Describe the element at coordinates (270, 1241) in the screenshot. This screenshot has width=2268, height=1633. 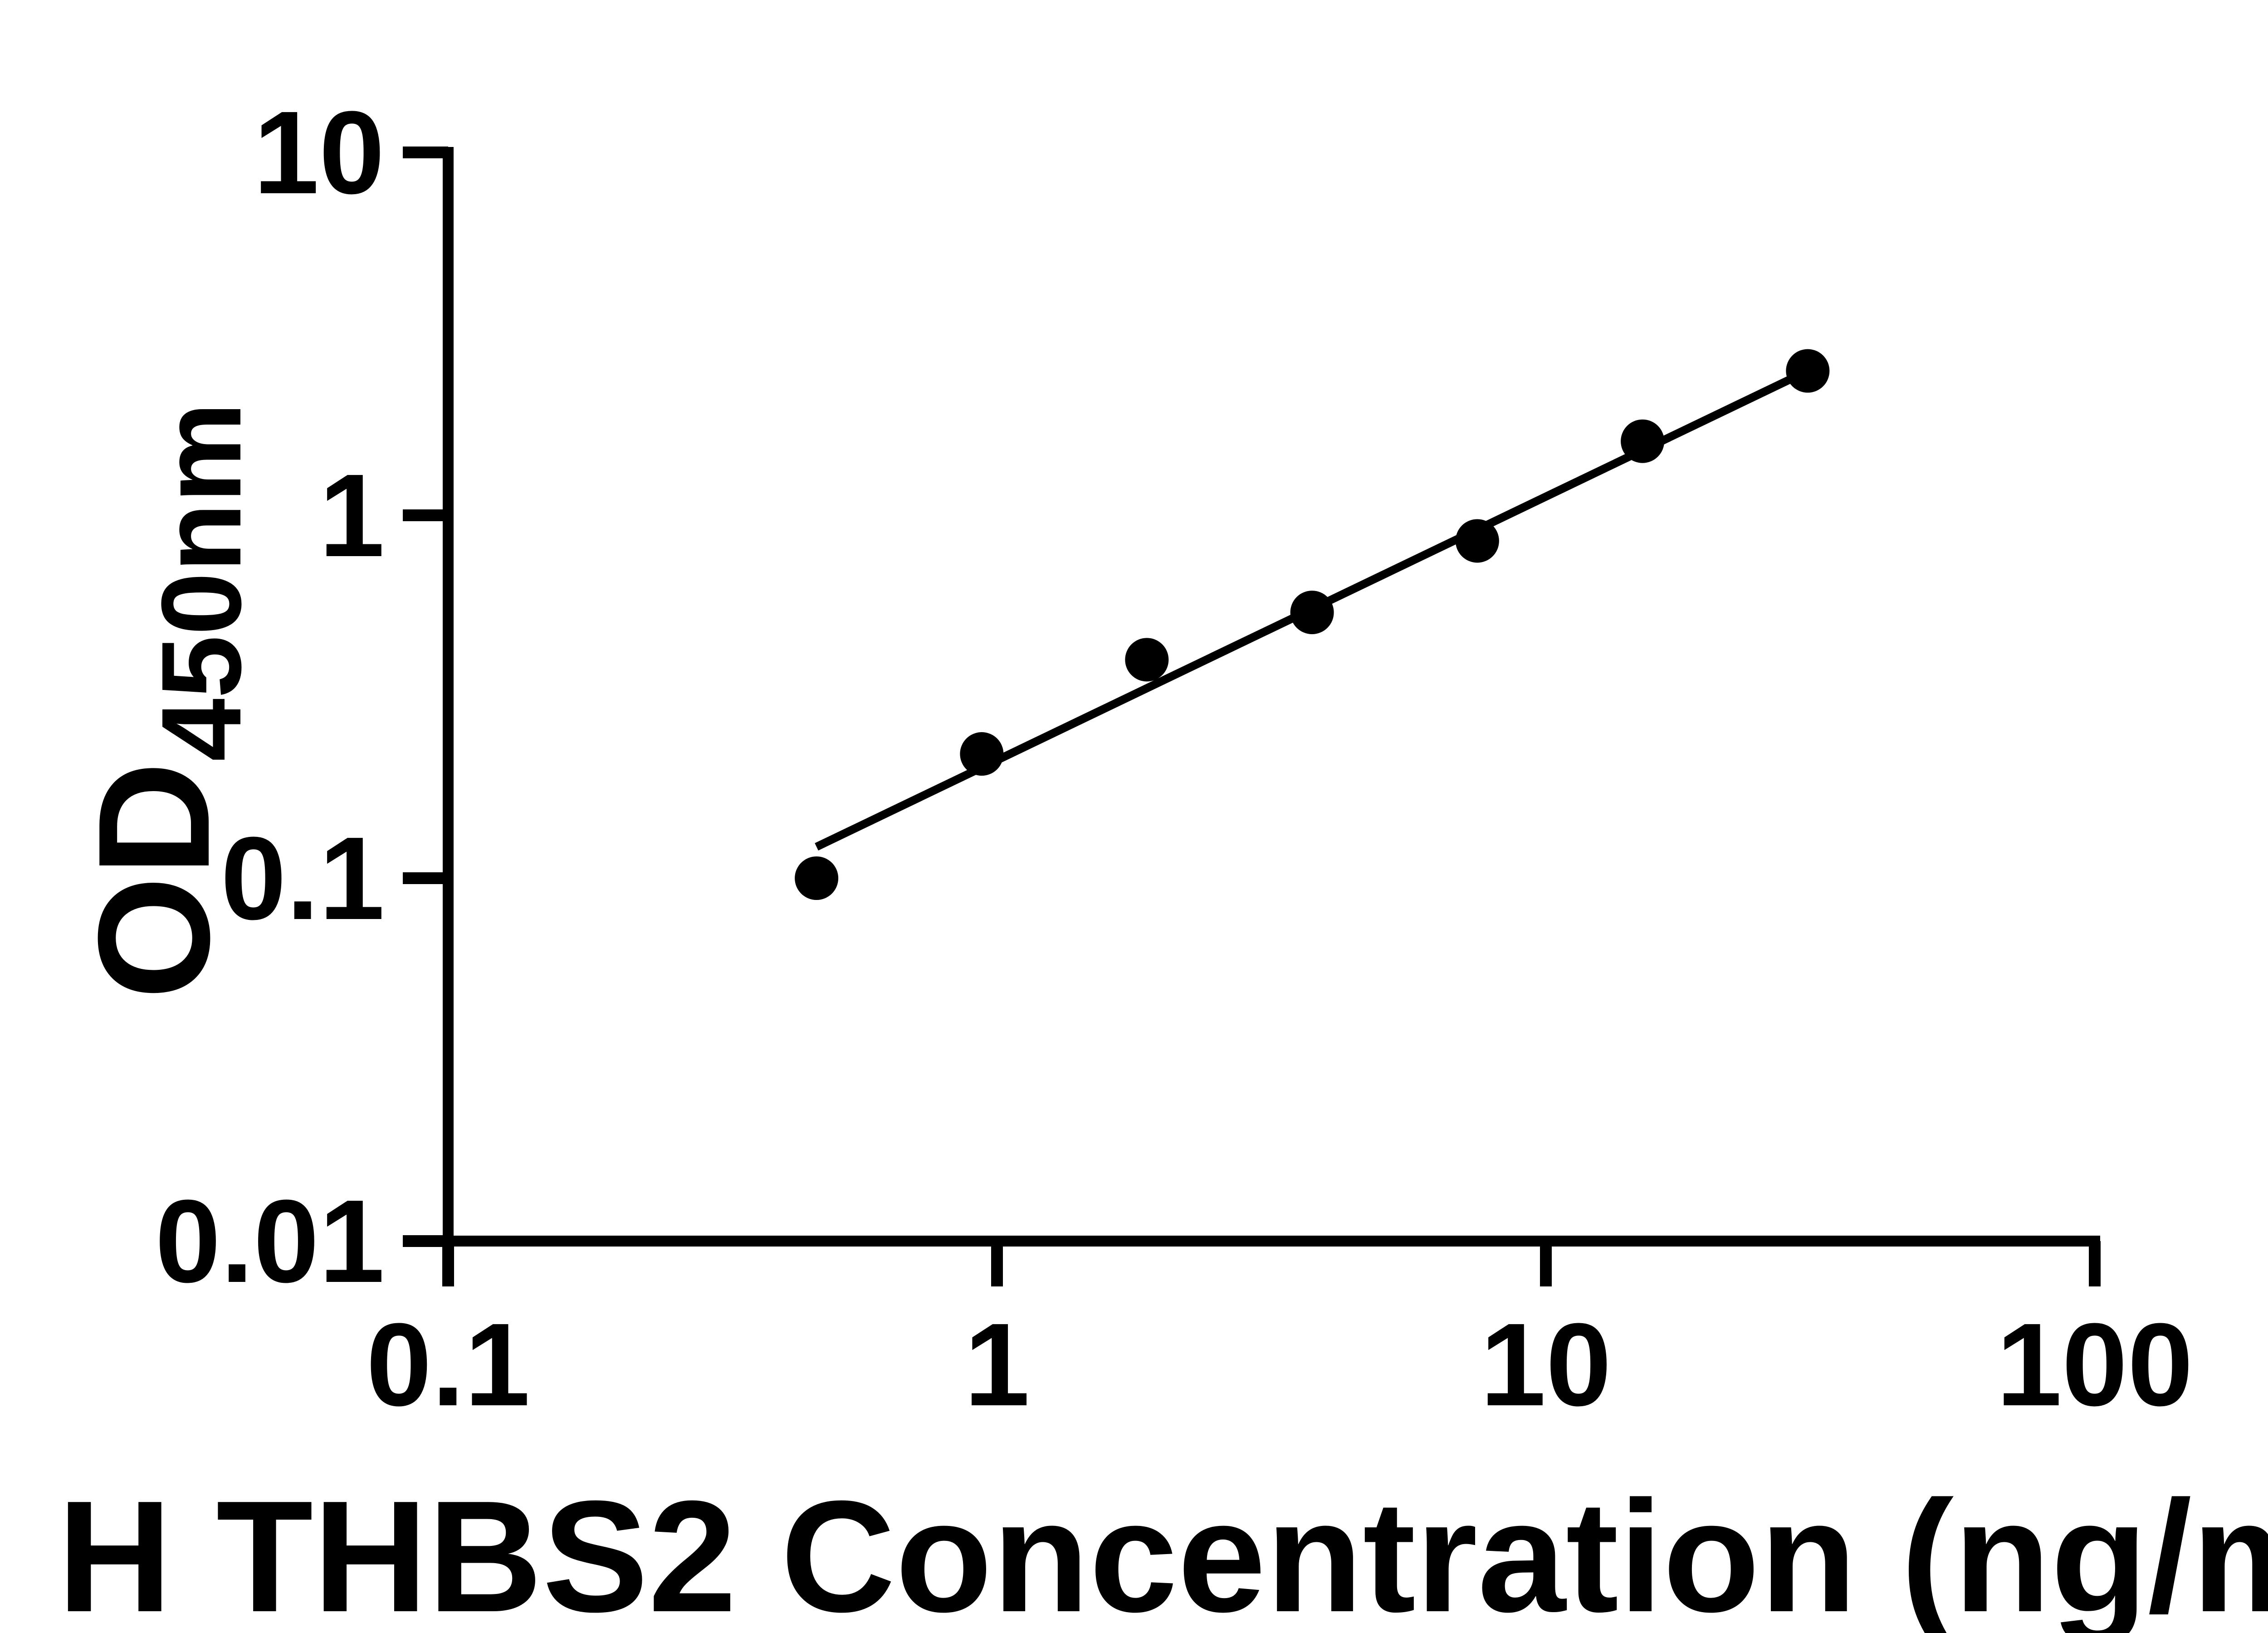
I see `y-tick-label: 0.01` at that location.